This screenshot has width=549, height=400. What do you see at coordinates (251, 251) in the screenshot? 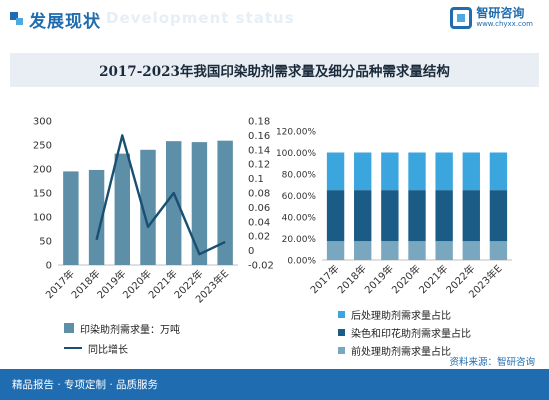
I see `right-axis-tick-label: 0` at bounding box center [251, 251].